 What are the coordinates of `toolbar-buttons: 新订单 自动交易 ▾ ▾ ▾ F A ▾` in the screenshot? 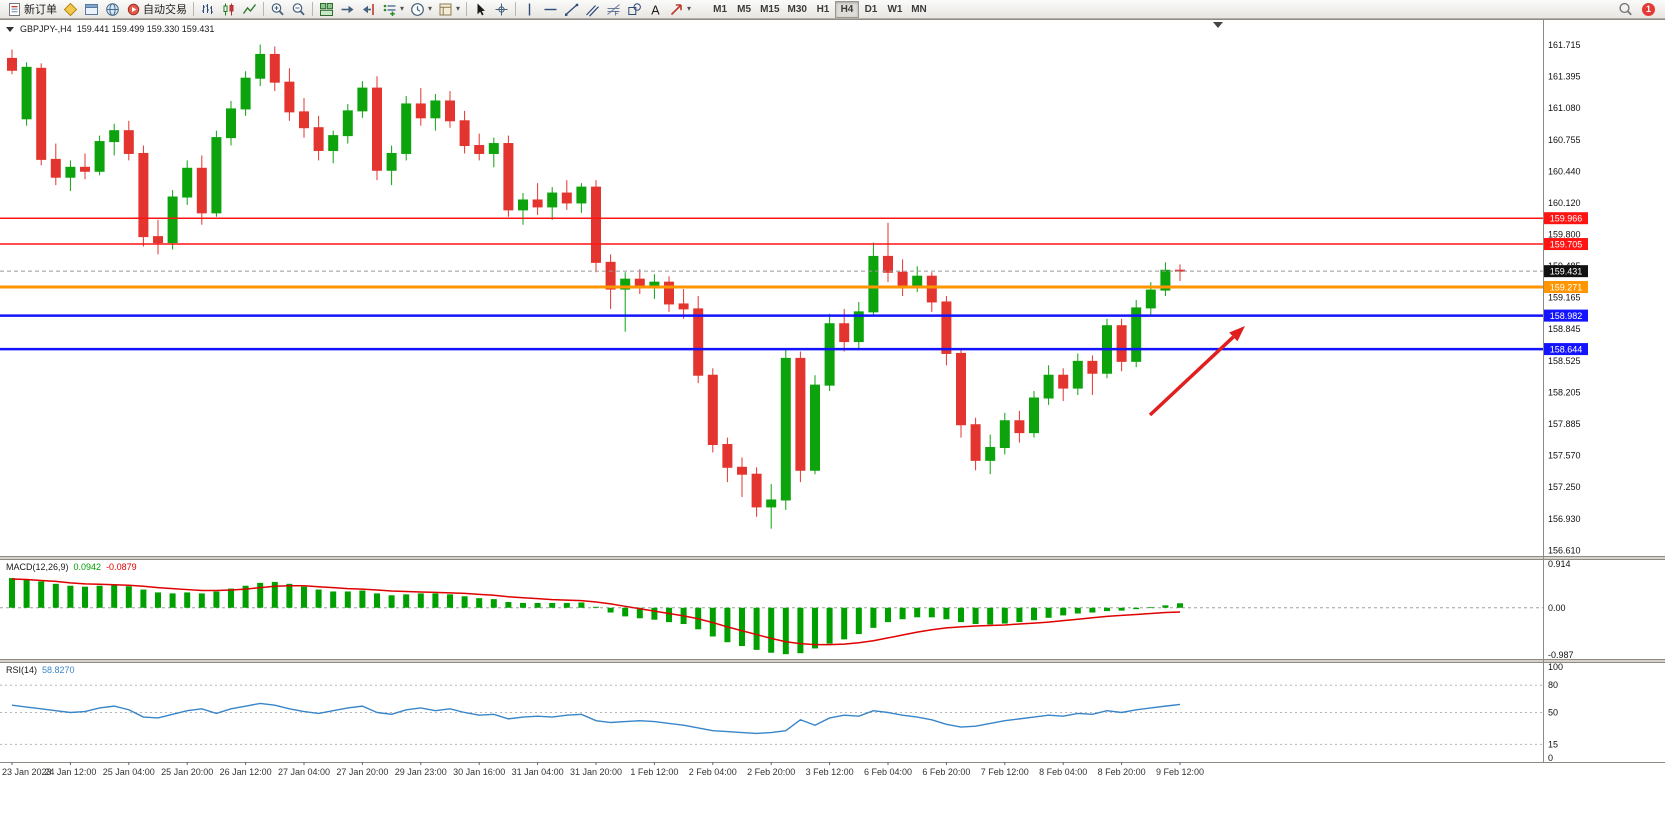 It's located at (349, 9).